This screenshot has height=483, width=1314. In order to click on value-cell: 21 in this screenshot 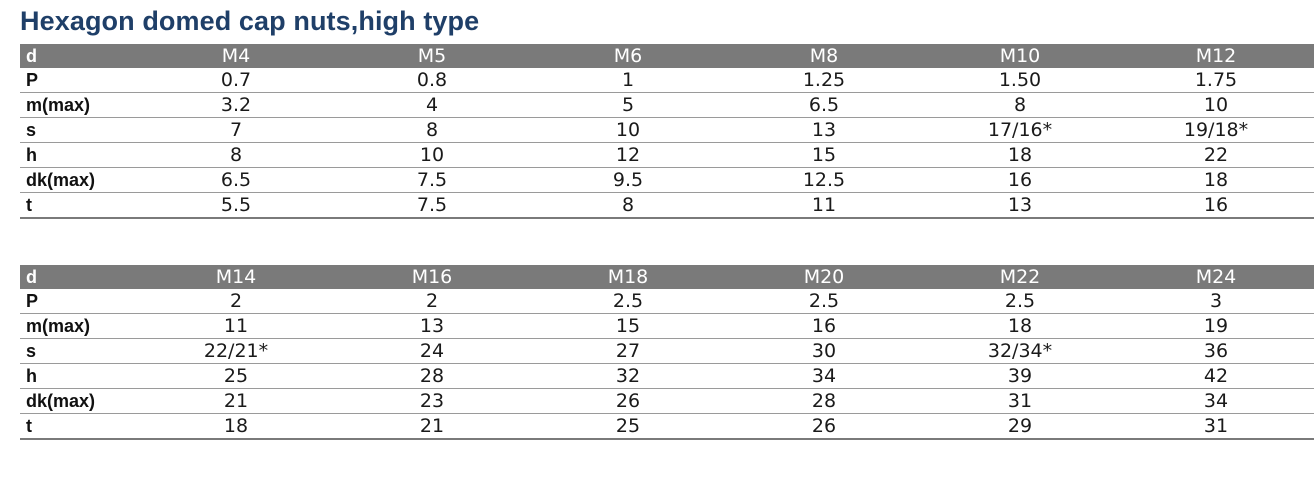, I will do `click(236, 401)`.